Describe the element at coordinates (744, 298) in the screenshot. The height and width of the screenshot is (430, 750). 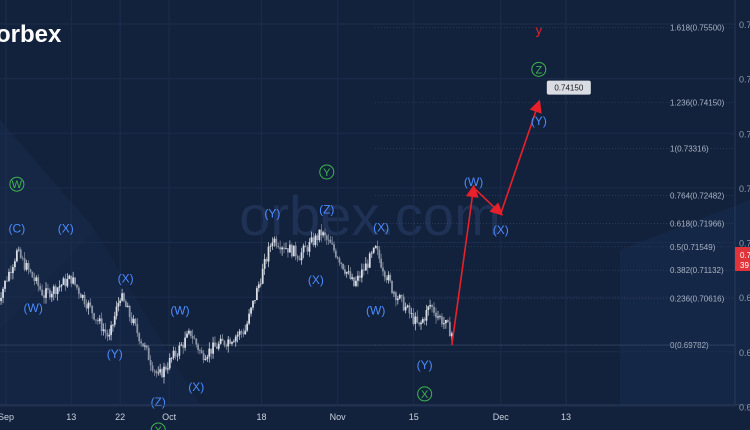
I see `y-axis-tick-label: 0.6` at that location.